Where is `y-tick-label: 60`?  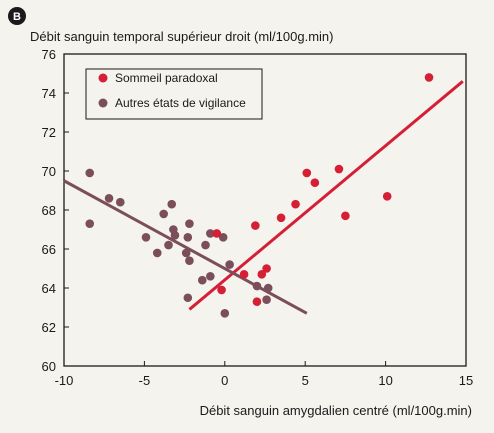
y-tick-label: 60 is located at coordinates (49, 366).